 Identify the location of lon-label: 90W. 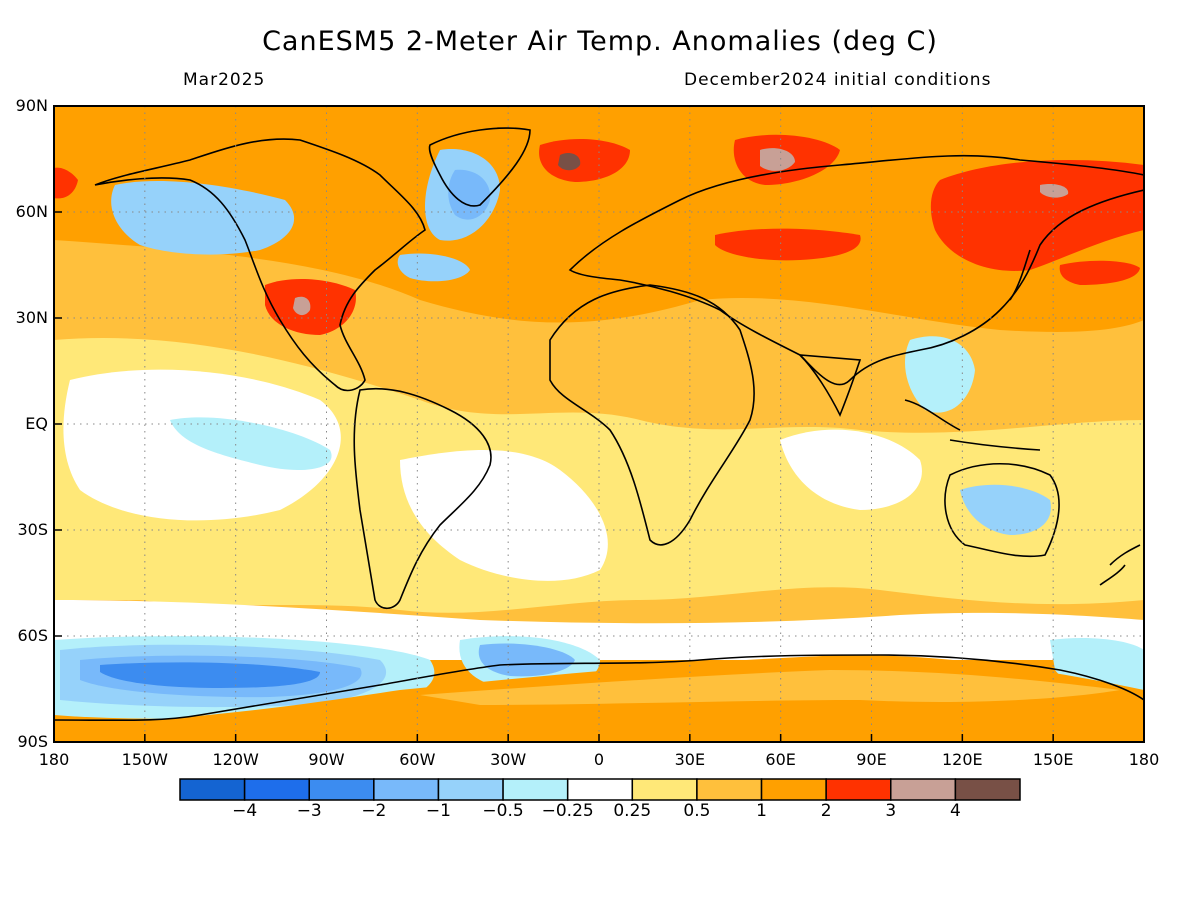
(326, 759).